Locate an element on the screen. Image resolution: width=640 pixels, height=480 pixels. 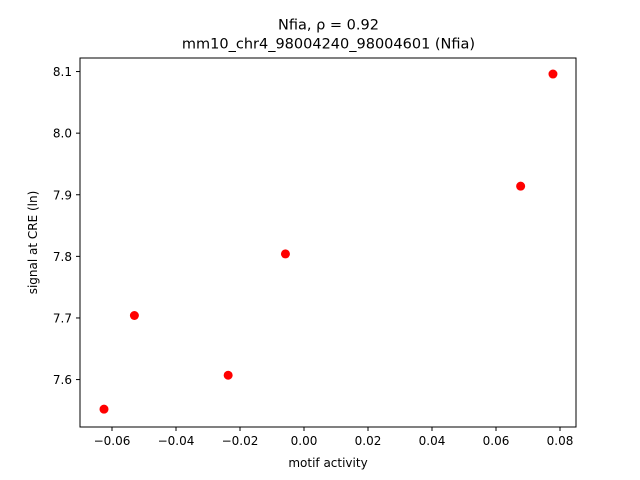
x-tick-label: 0.06 is located at coordinates (496, 441).